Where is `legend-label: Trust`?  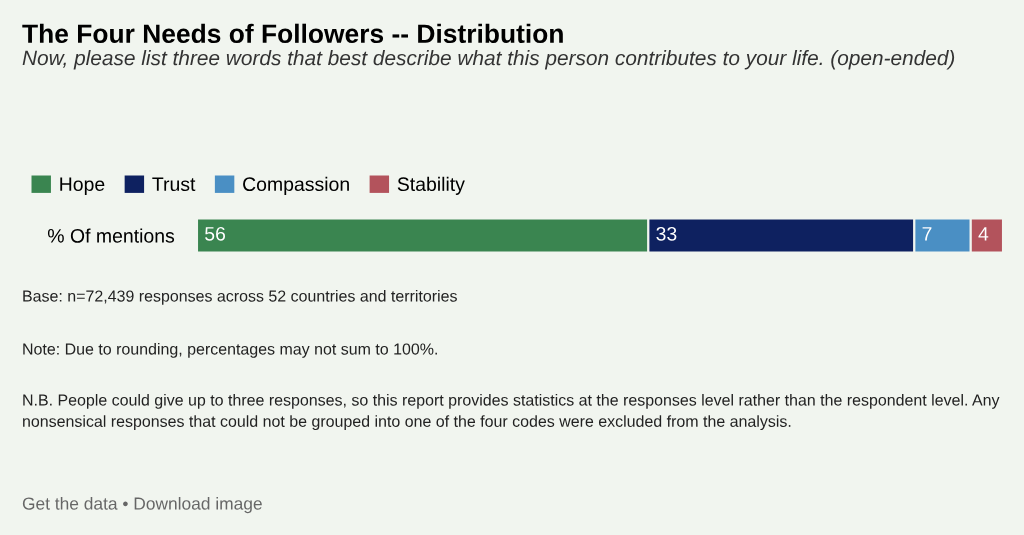 legend-label: Trust is located at coordinates (174, 184).